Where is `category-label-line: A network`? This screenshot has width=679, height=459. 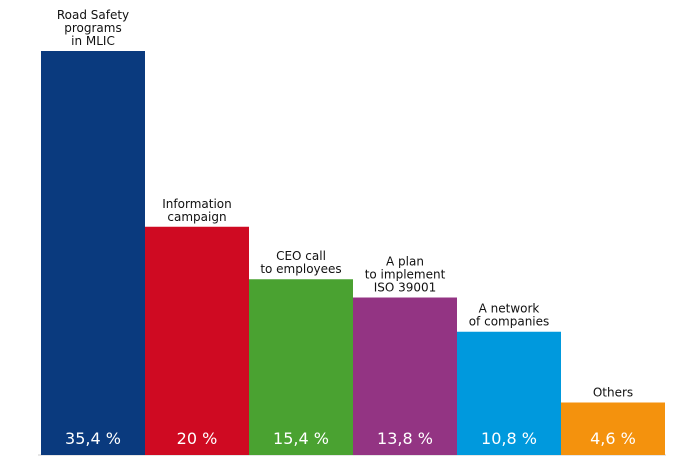 category-label-line: A network is located at coordinates (509, 309).